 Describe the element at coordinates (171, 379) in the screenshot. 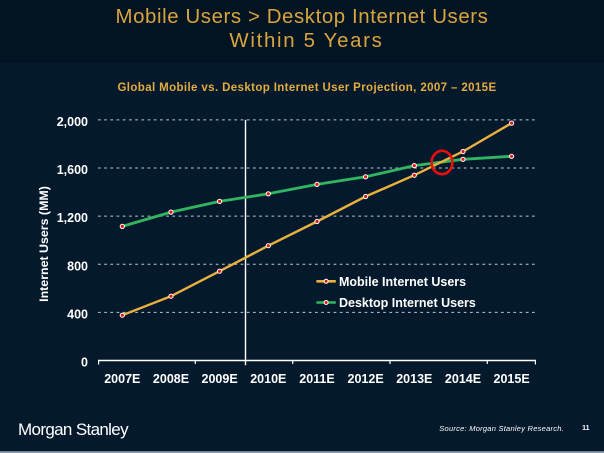

I see `svg-text: 2008E` at that location.